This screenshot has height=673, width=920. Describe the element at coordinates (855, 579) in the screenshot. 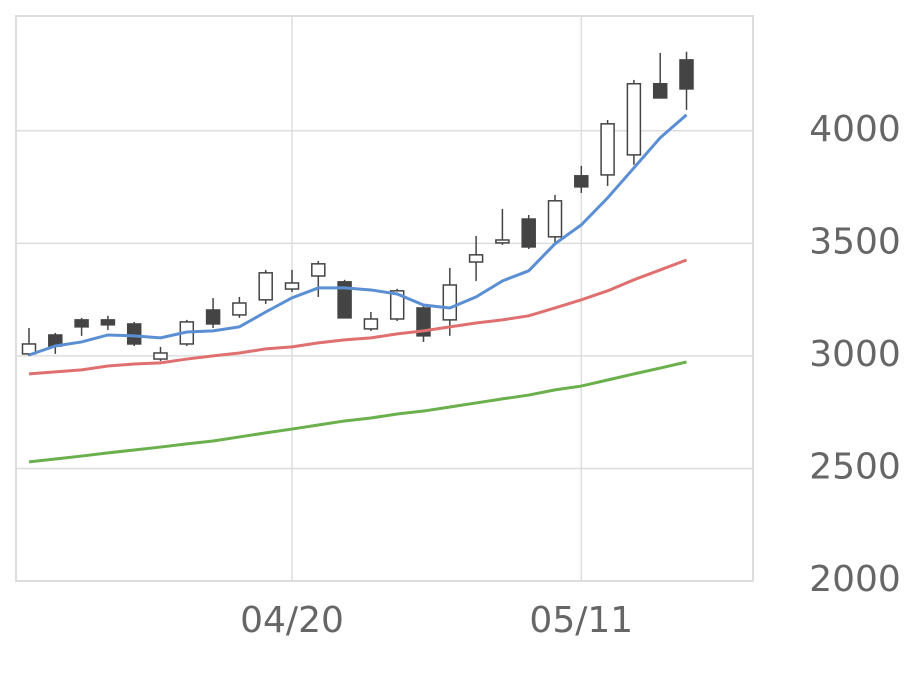

I see `y-tick-label: 2000` at that location.